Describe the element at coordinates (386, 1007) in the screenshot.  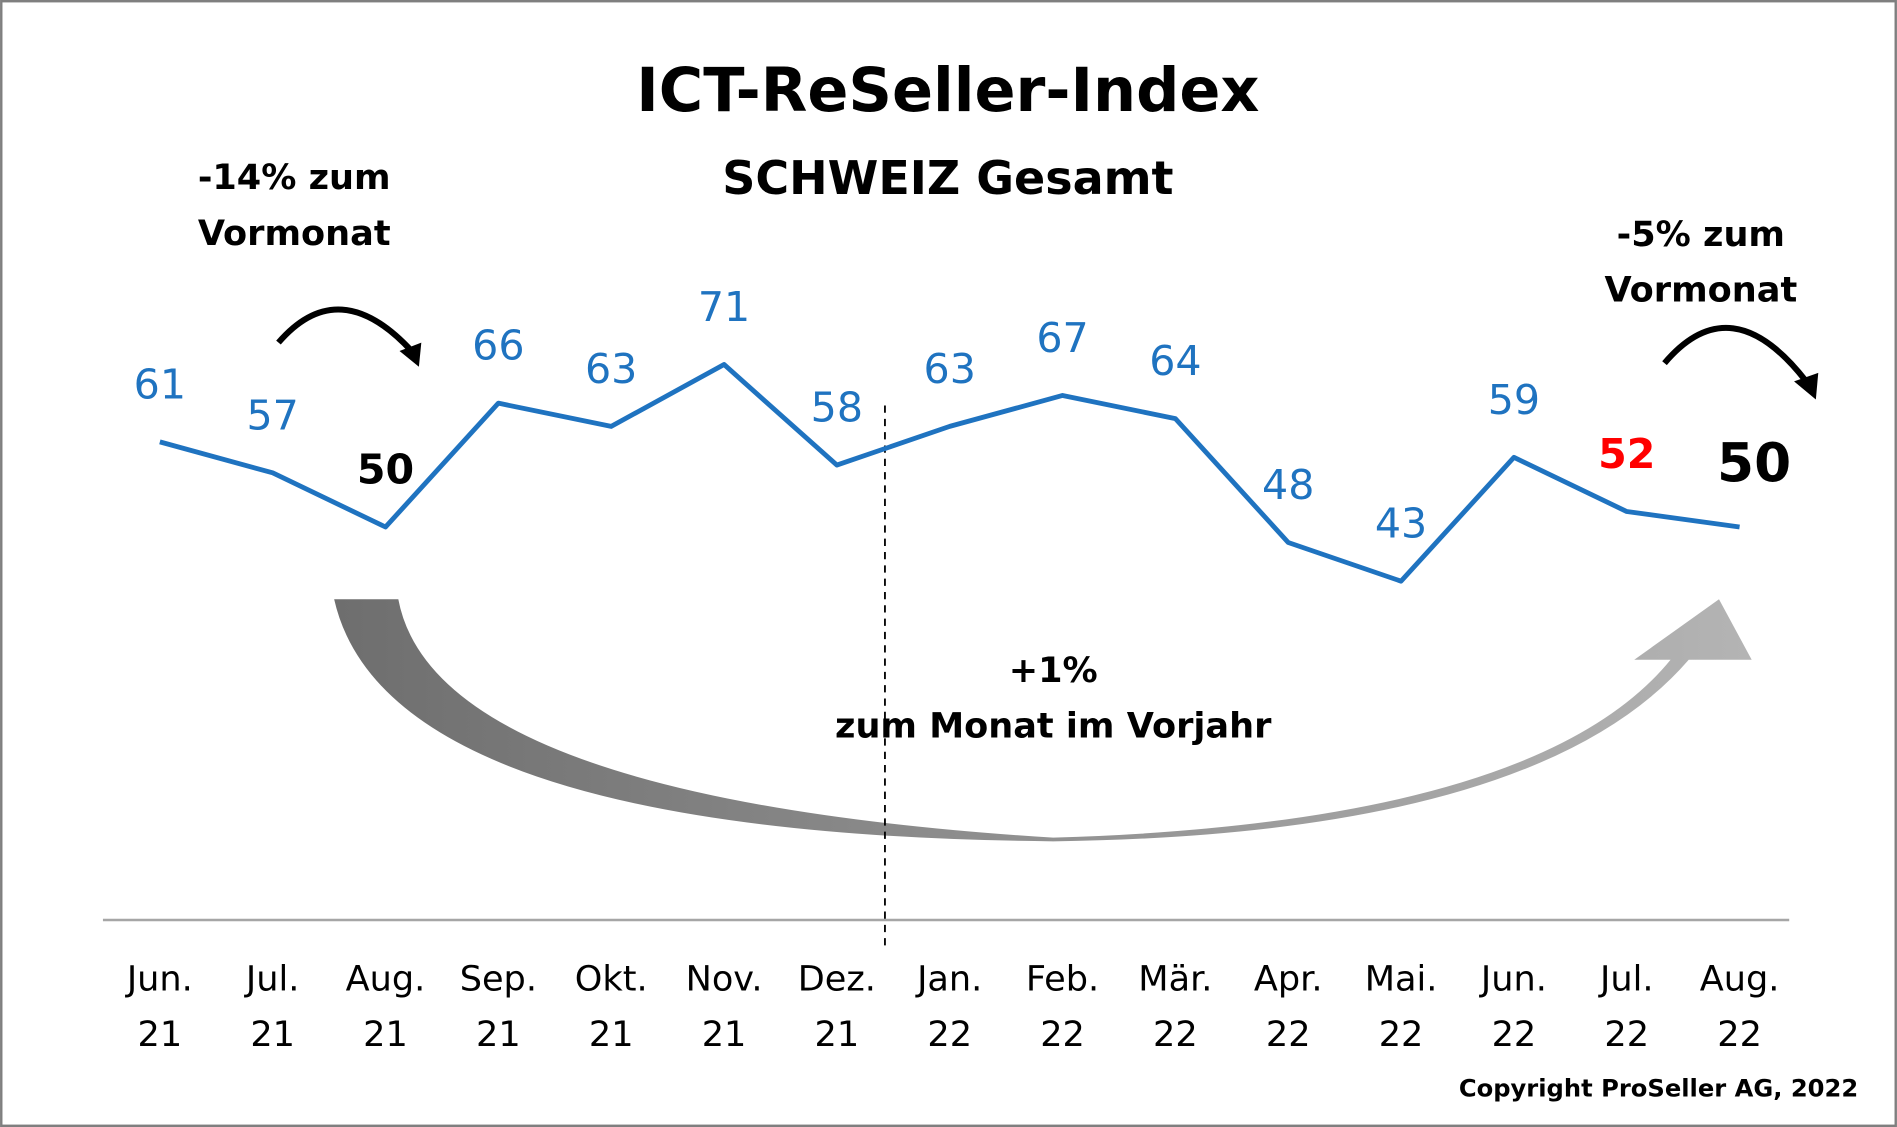
I see `x-tick-label: Aug. 21` at that location.